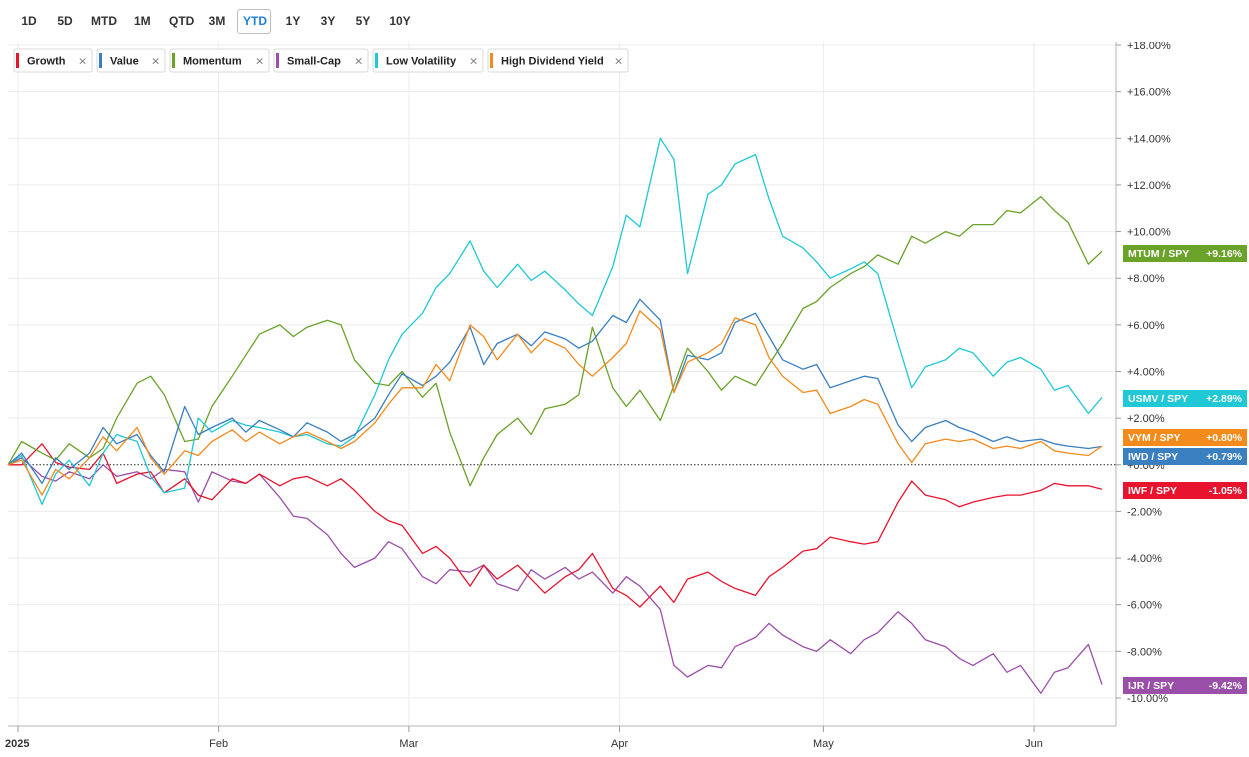 The height and width of the screenshot is (757, 1249). Describe the element at coordinates (400, 21) in the screenshot. I see `range-button-10y: 10Y` at that location.